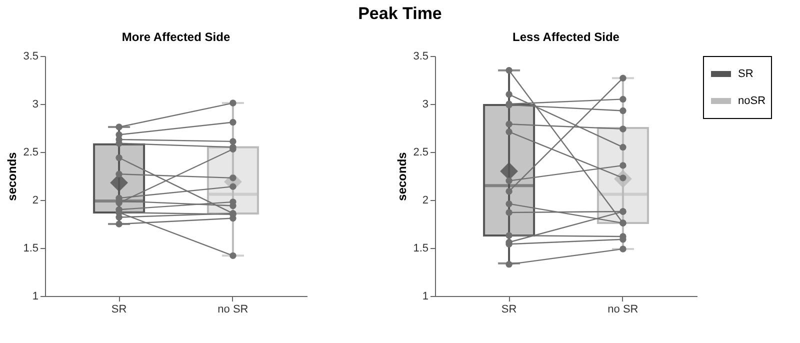 This screenshot has width=800, height=343. Describe the element at coordinates (746, 74) in the screenshot. I see `legend-label: SR` at that location.